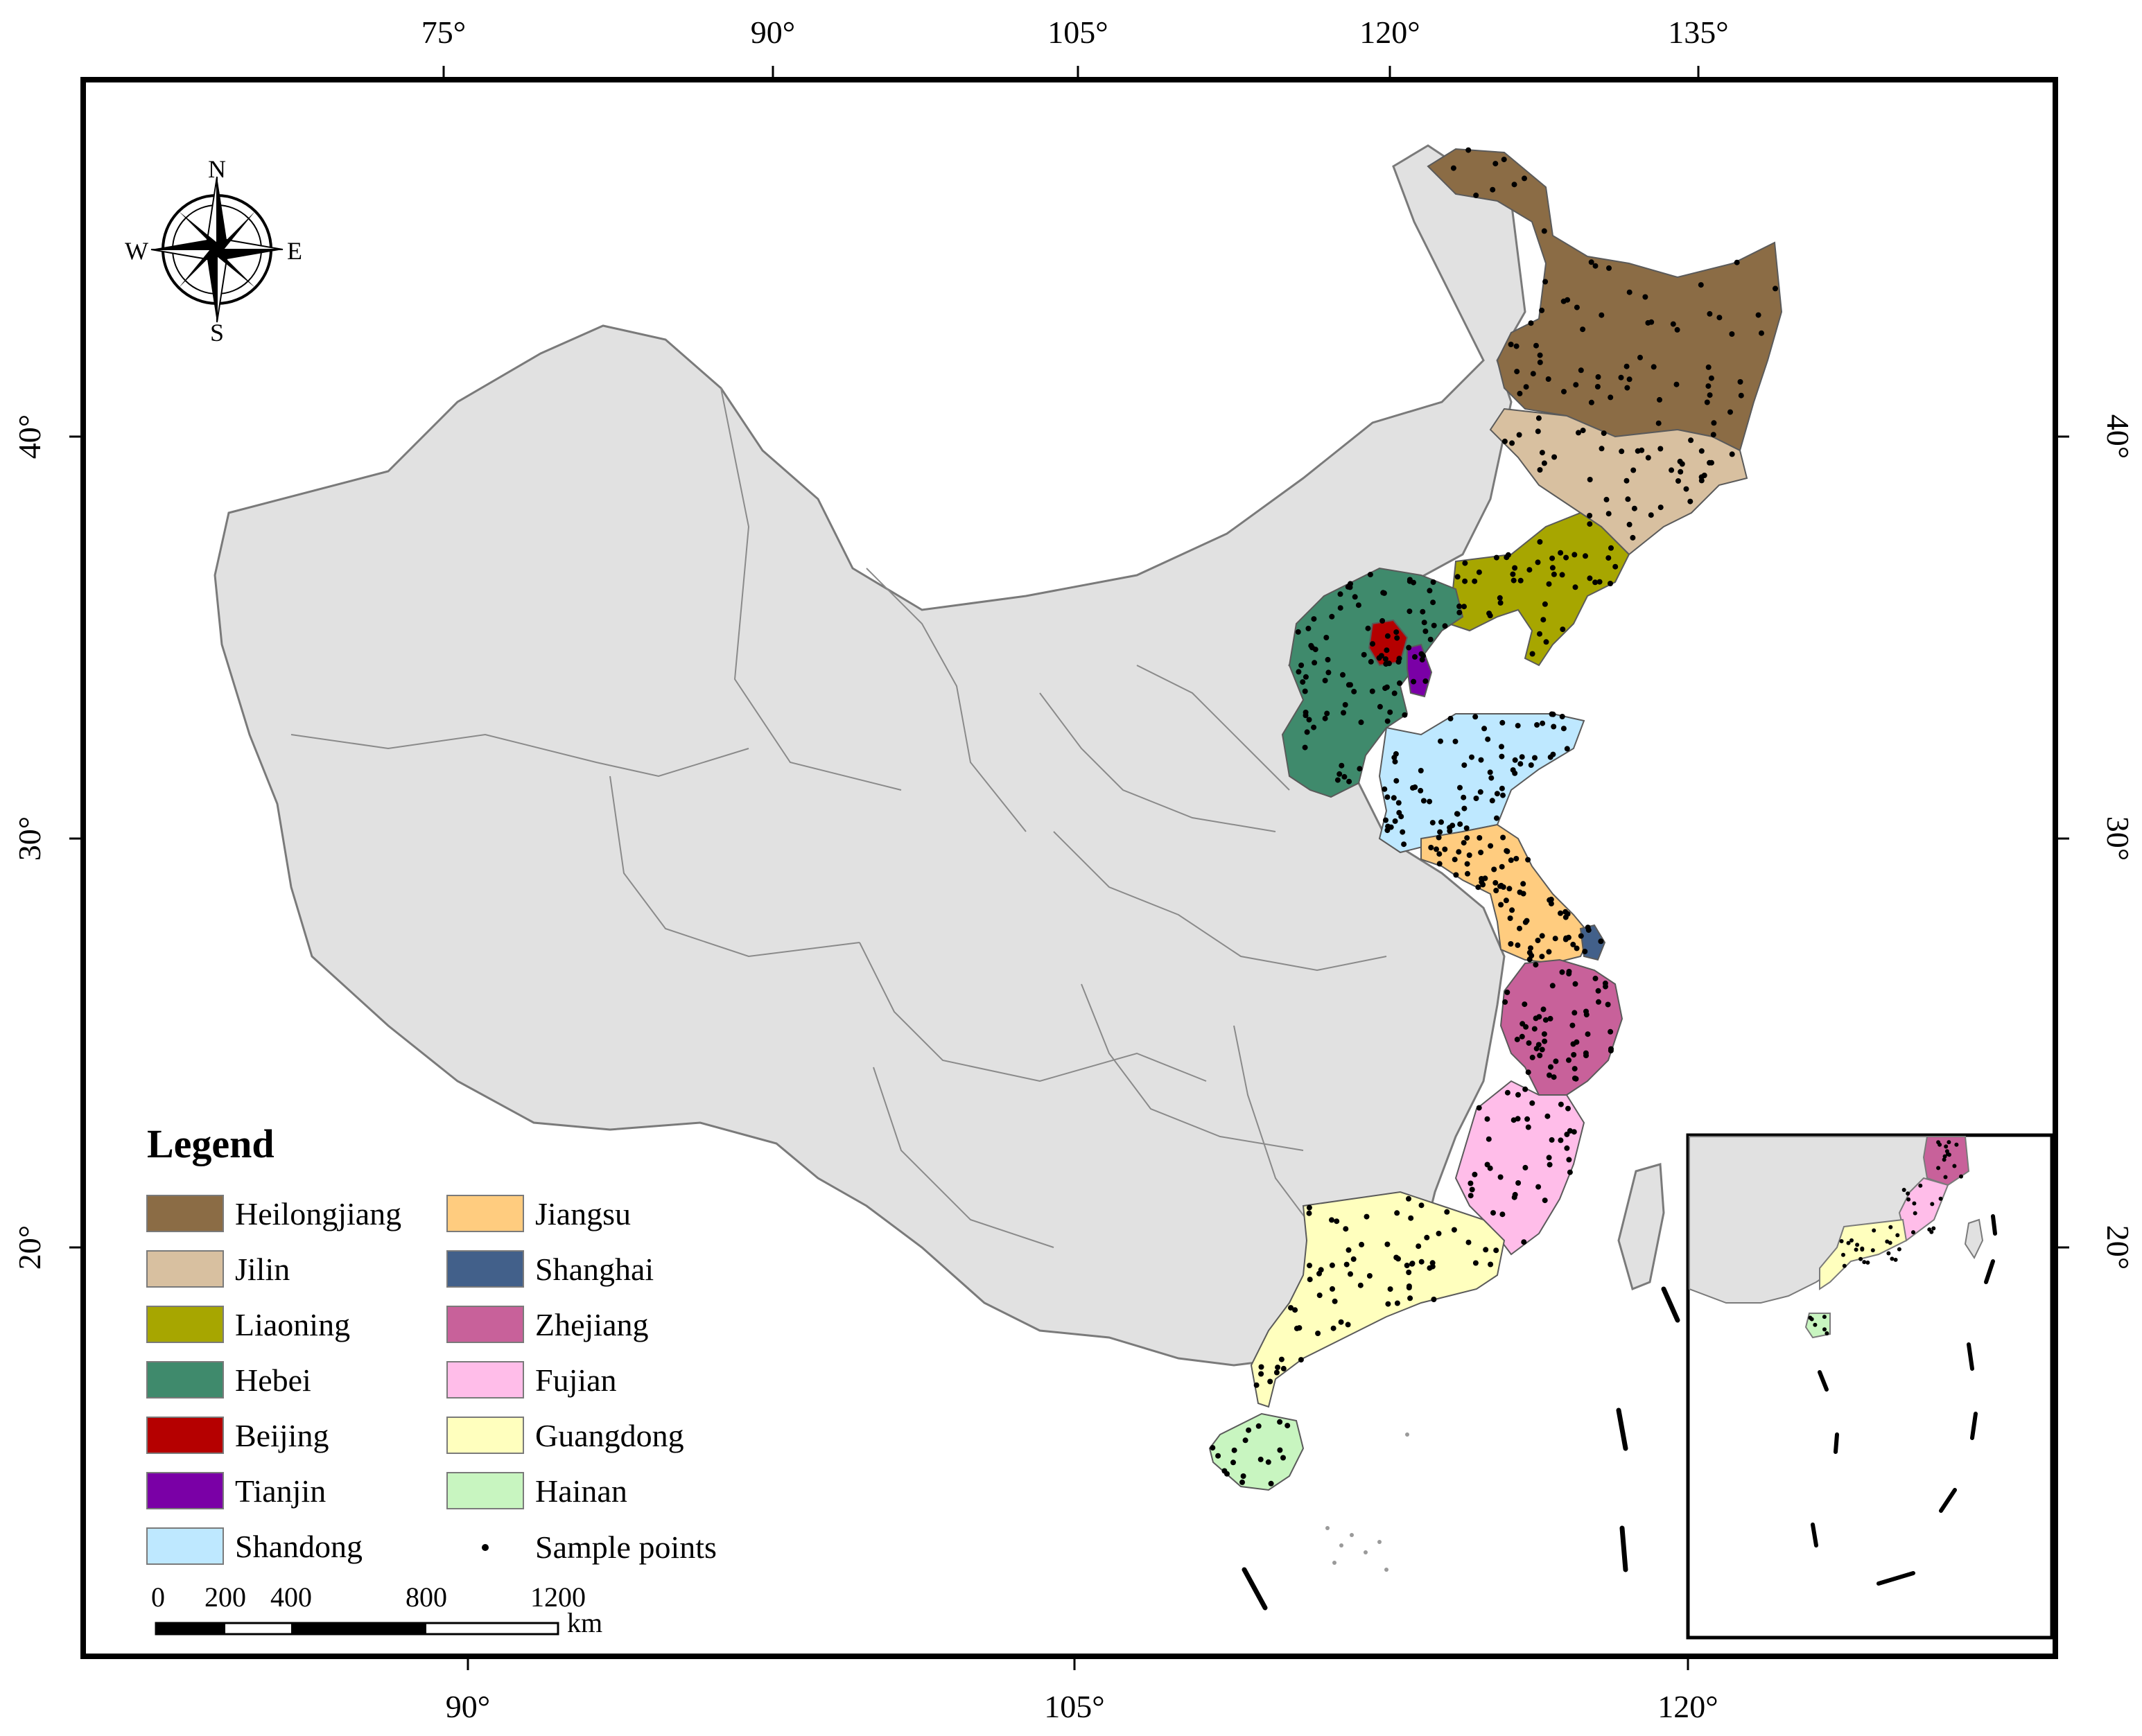  I want to click on legend-label-jiangsu: Jiangsu, so click(583, 1213).